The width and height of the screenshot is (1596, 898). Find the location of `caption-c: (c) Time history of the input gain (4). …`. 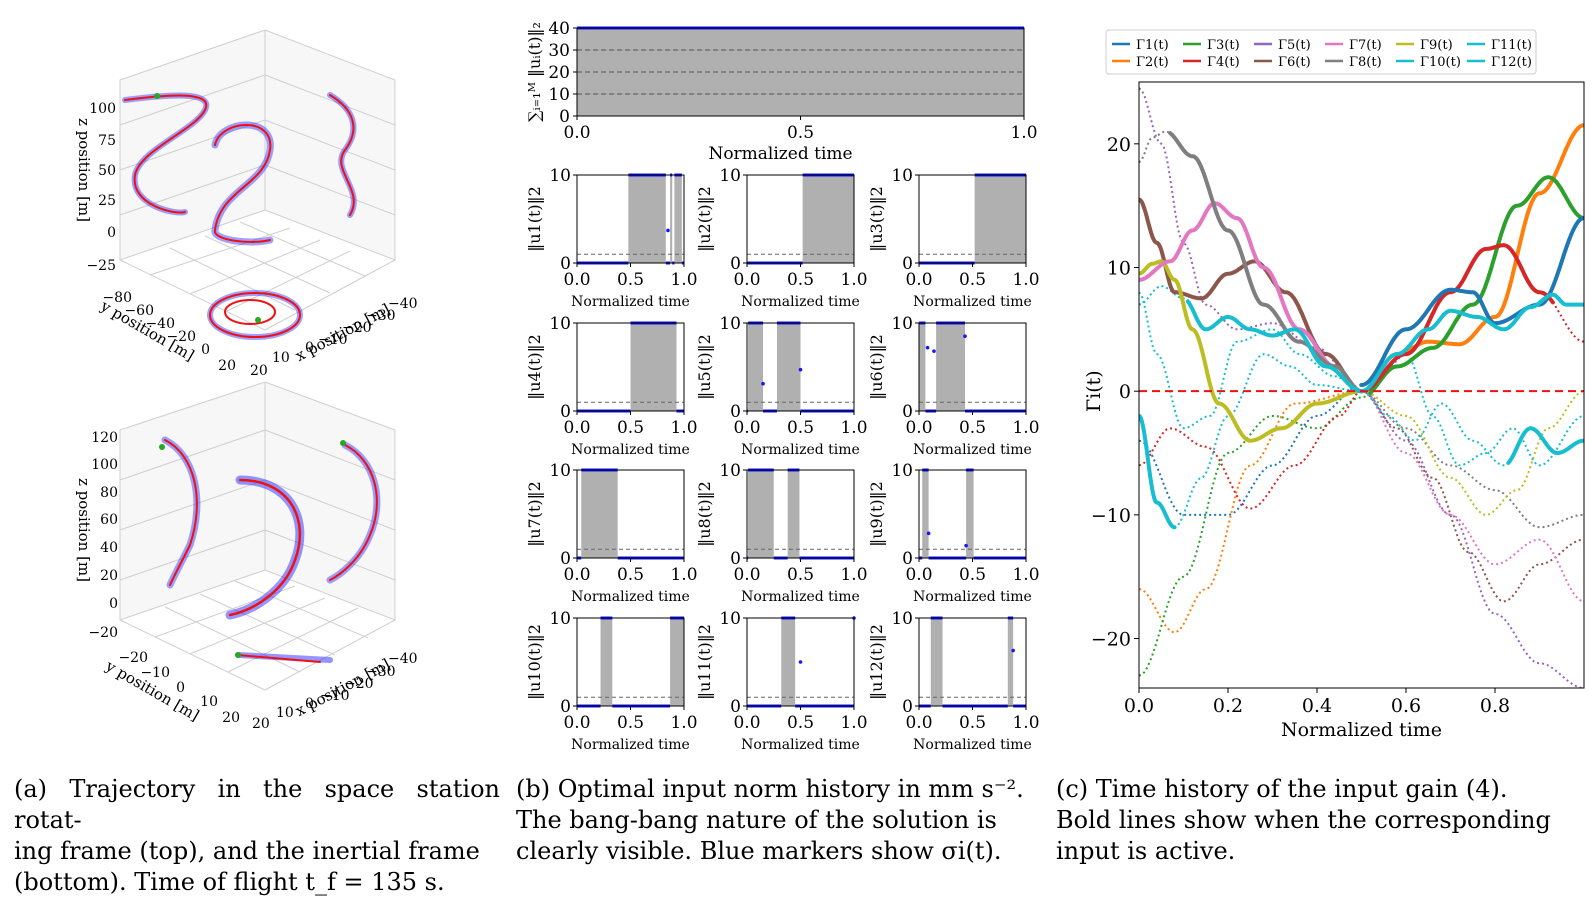

caption-c: (c) Time history of the input gain (4). … is located at coordinates (1306, 820).